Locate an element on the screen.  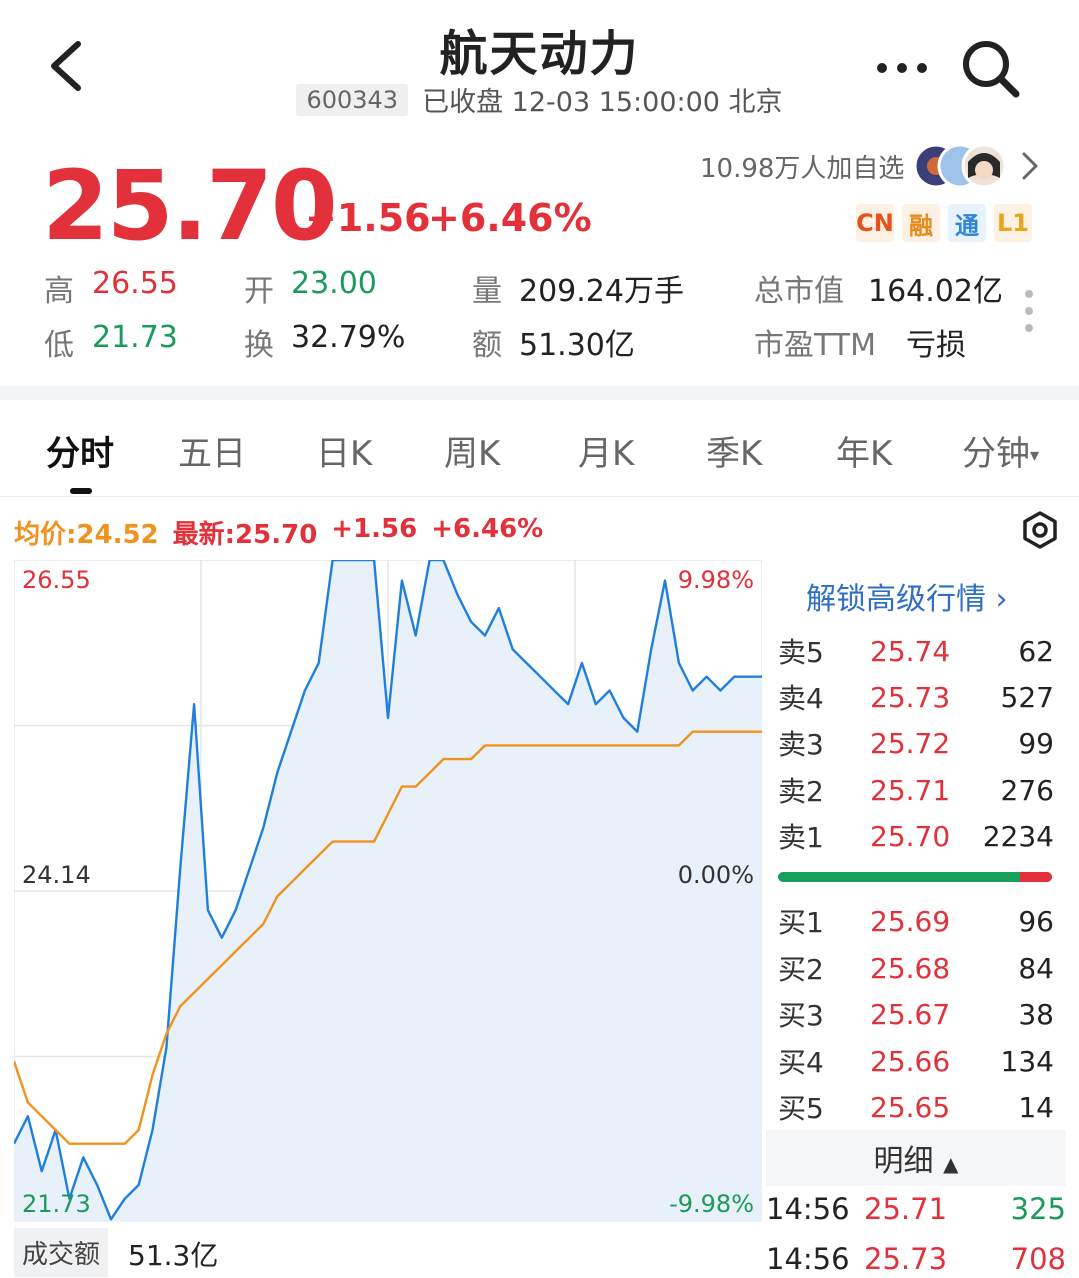
bid-volume: 14 is located at coordinates (1036, 1107).